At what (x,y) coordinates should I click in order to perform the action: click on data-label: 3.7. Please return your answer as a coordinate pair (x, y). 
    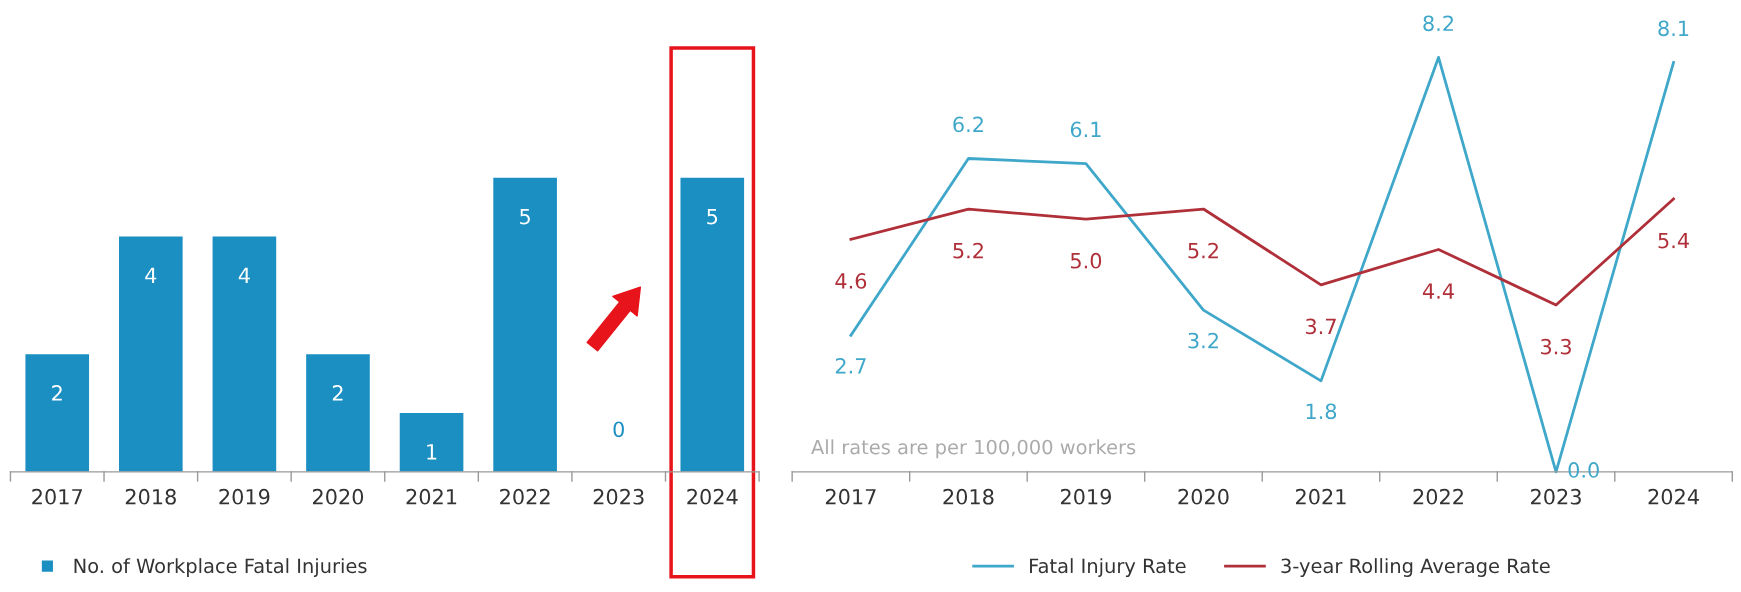
    Looking at the image, I should click on (1321, 326).